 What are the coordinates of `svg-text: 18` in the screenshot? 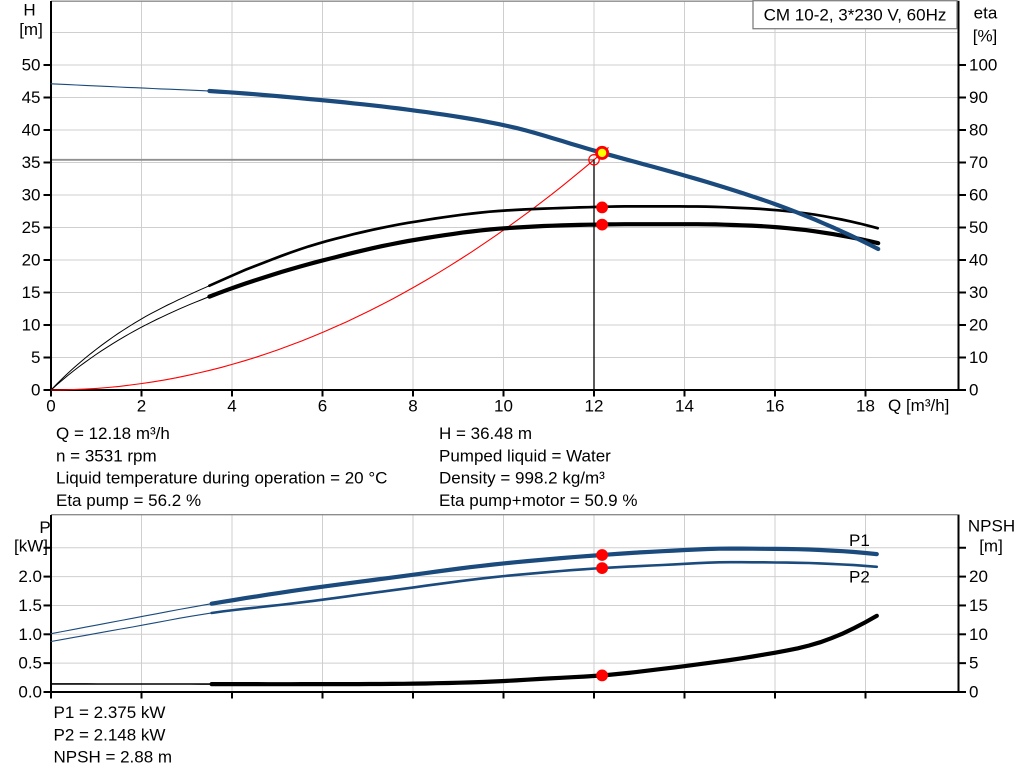 It's located at (865, 406).